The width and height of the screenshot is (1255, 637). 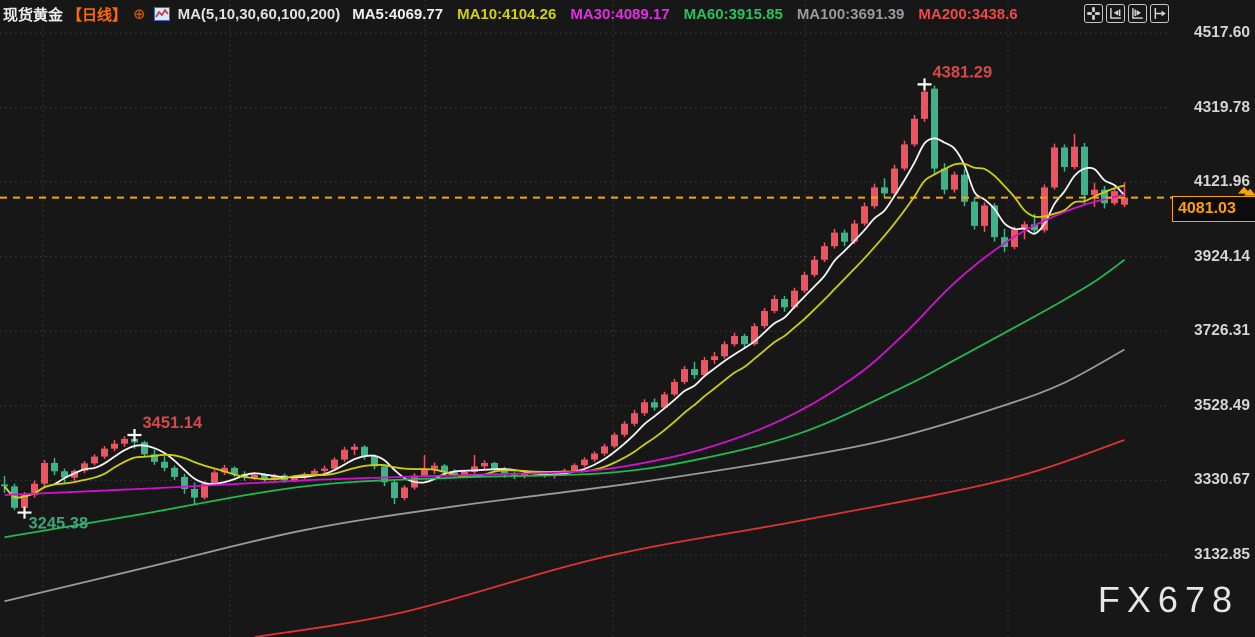 I want to click on goto-latest-icon, so click(x=1159, y=13).